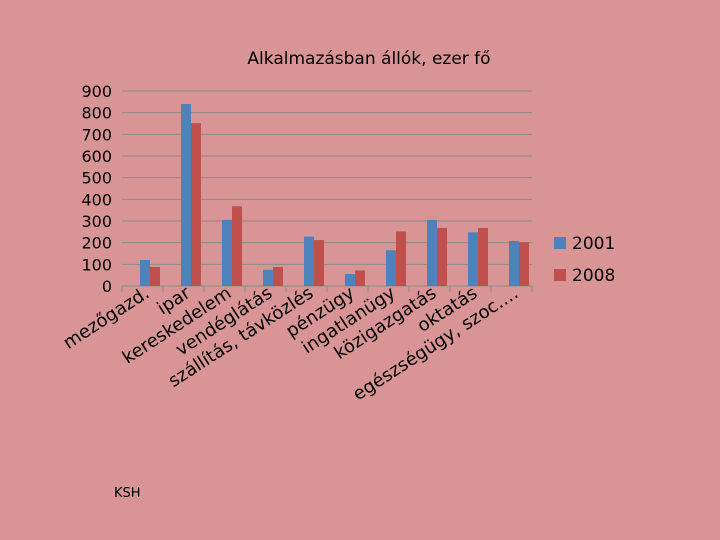  Describe the element at coordinates (560, 243) in the screenshot. I see `legend-swatch-2001` at that location.